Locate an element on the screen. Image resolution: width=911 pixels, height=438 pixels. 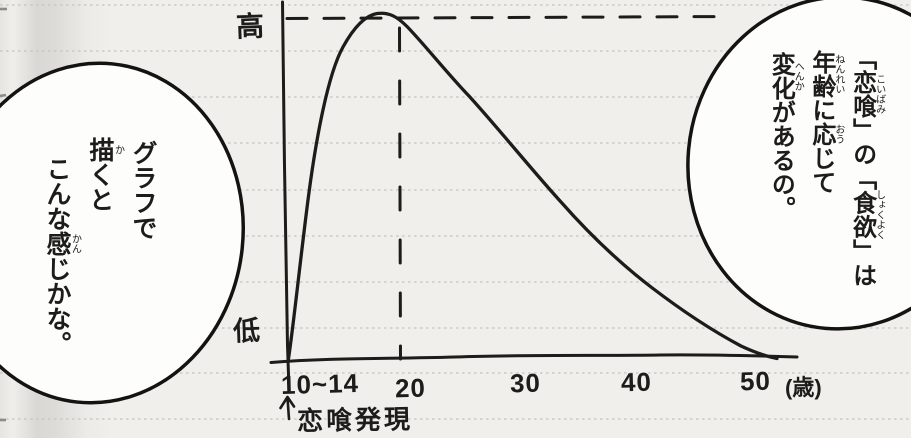
x-tick-label-30: 30 is located at coordinates (525, 383).